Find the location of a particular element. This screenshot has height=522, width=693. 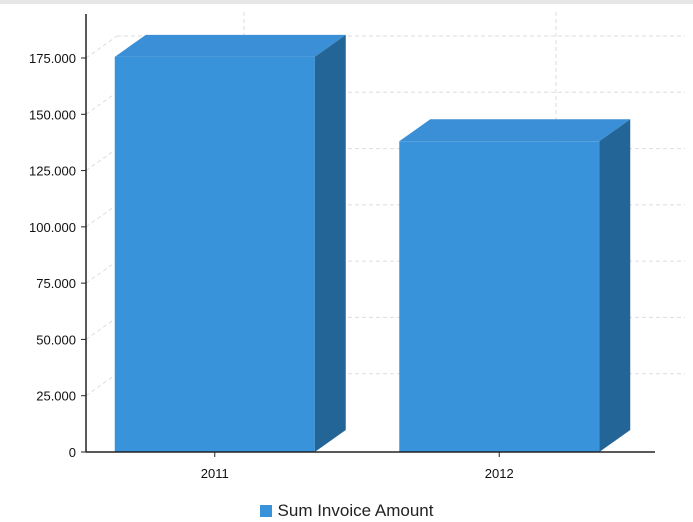

bar-side-2012 is located at coordinates (615, 285).